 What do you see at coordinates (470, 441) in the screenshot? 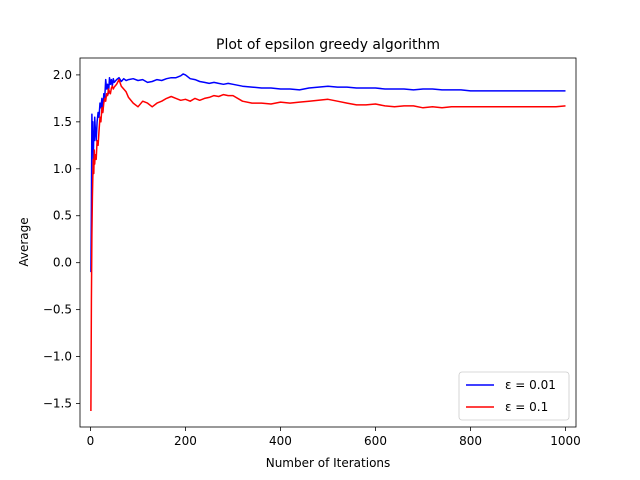
I see `x-tick-label: 800` at bounding box center [470, 441].